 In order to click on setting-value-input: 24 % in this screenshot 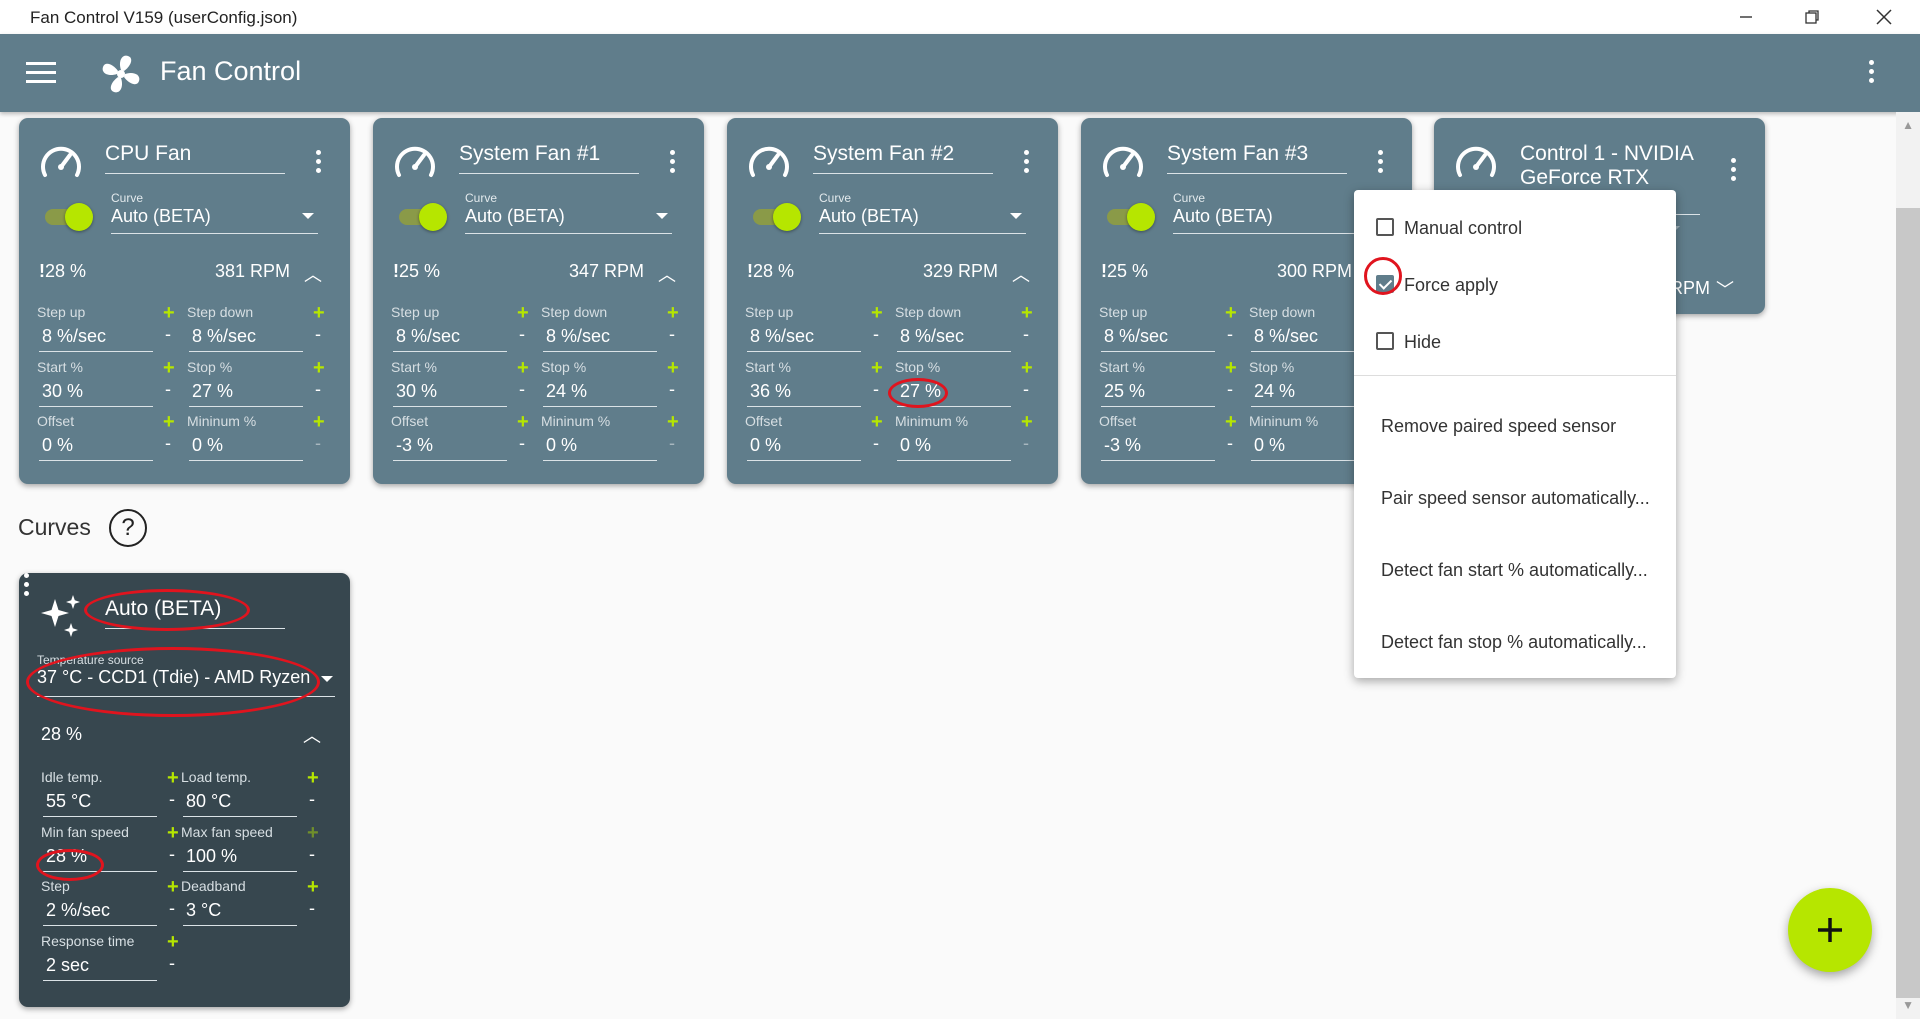, I will do `click(600, 394)`.